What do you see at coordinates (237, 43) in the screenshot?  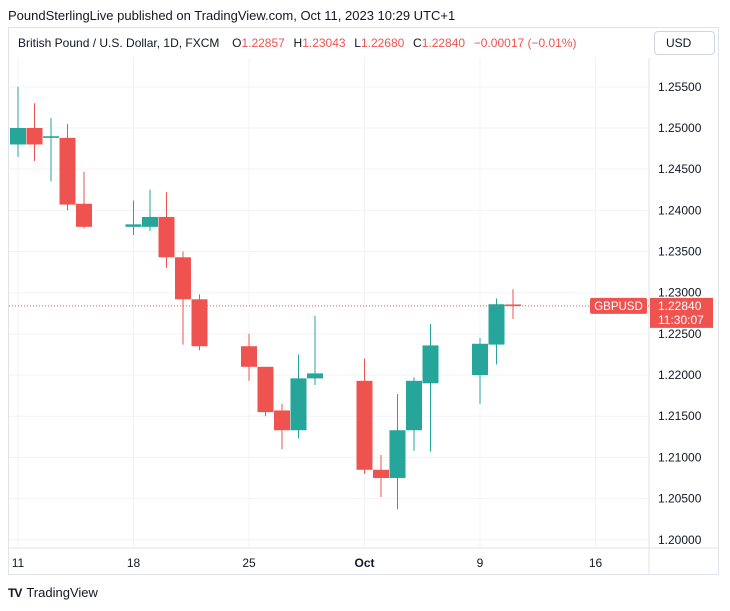 I see `open-label: O` at bounding box center [237, 43].